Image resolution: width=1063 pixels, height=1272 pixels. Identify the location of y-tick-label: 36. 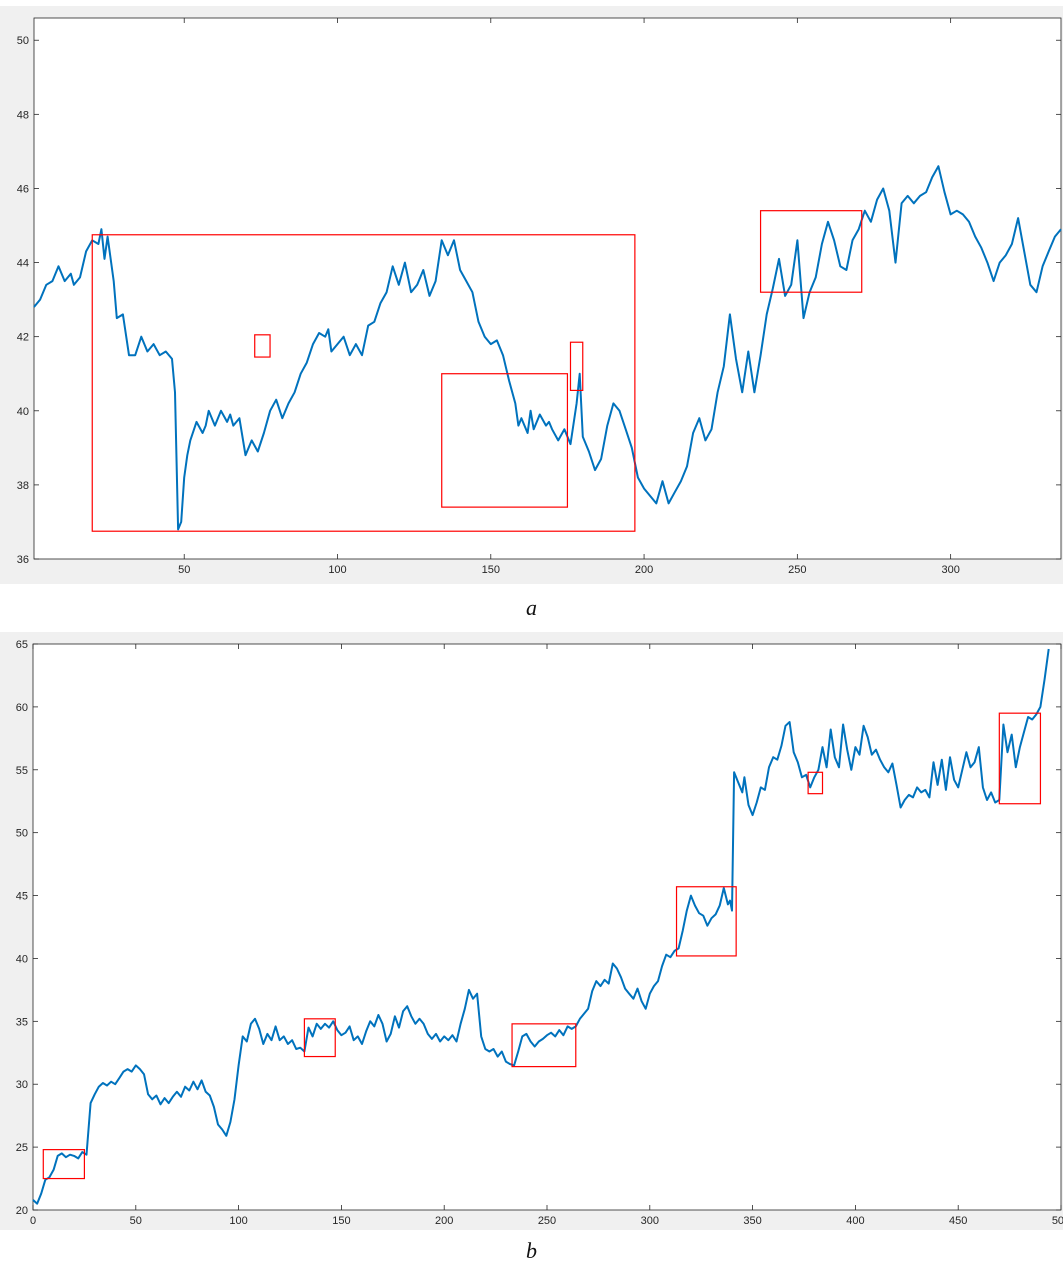
(23, 560).